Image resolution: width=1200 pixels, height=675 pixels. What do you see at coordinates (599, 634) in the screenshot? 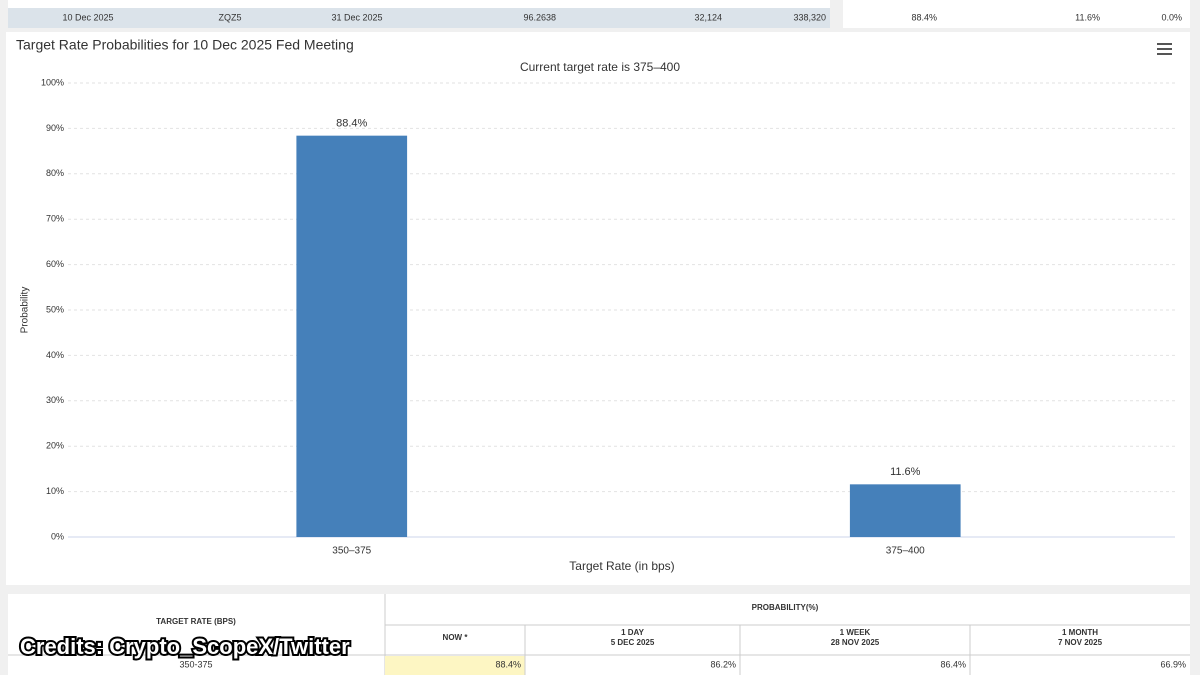
I see `bottom-table` at bounding box center [599, 634].